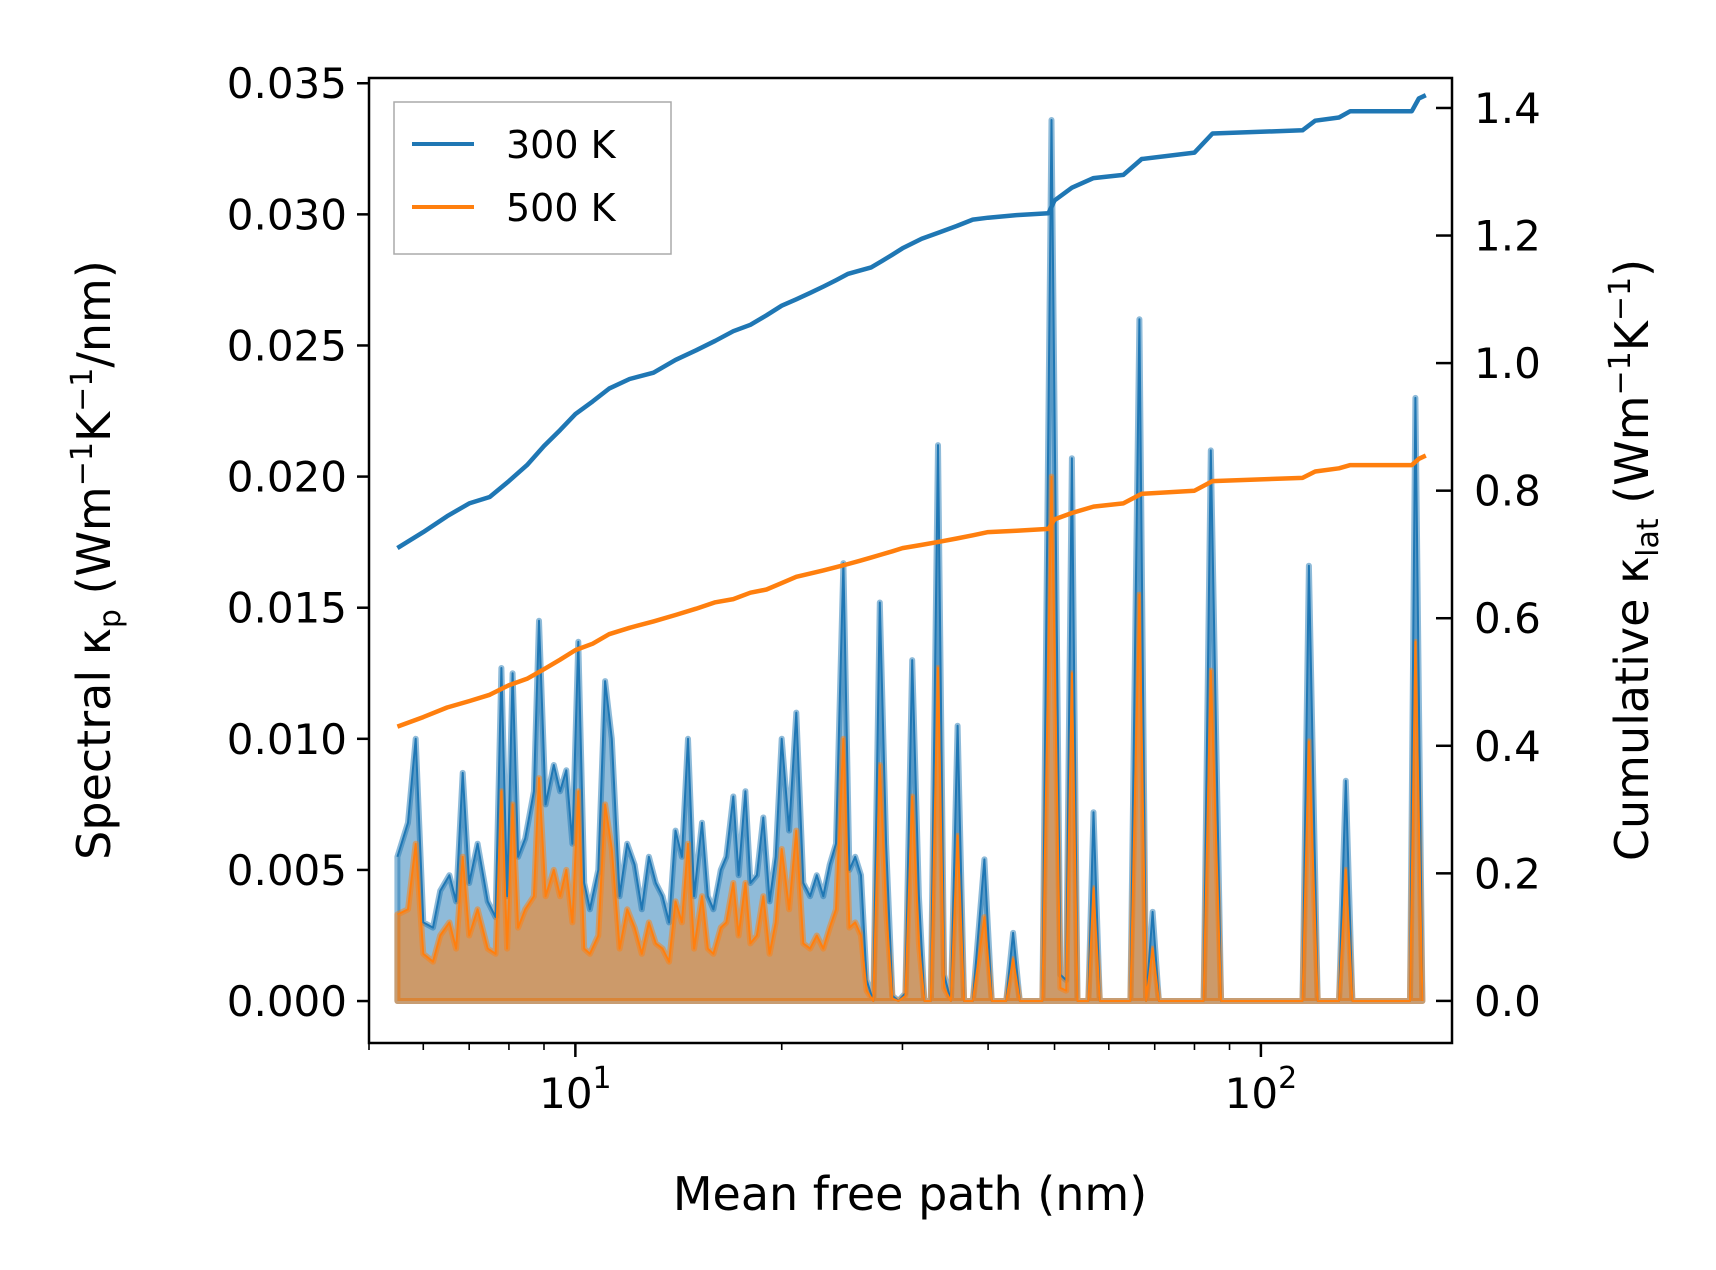 This screenshot has width=1716, height=1270. I want to click on left-y-tick-label: 0.030, so click(287, 214).